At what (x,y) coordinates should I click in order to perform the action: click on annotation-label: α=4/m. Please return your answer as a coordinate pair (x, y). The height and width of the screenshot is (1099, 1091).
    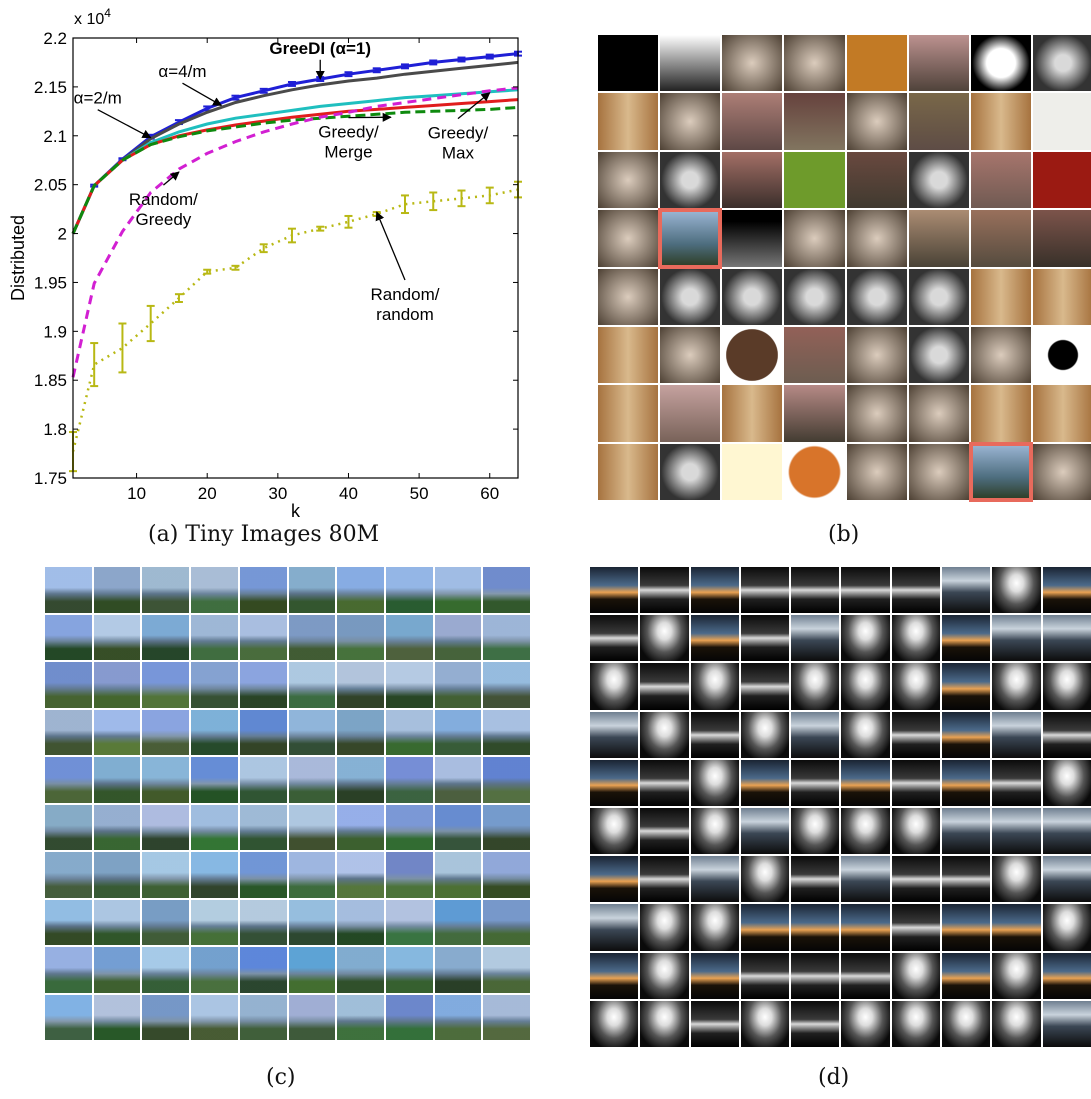
    Looking at the image, I should click on (182, 71).